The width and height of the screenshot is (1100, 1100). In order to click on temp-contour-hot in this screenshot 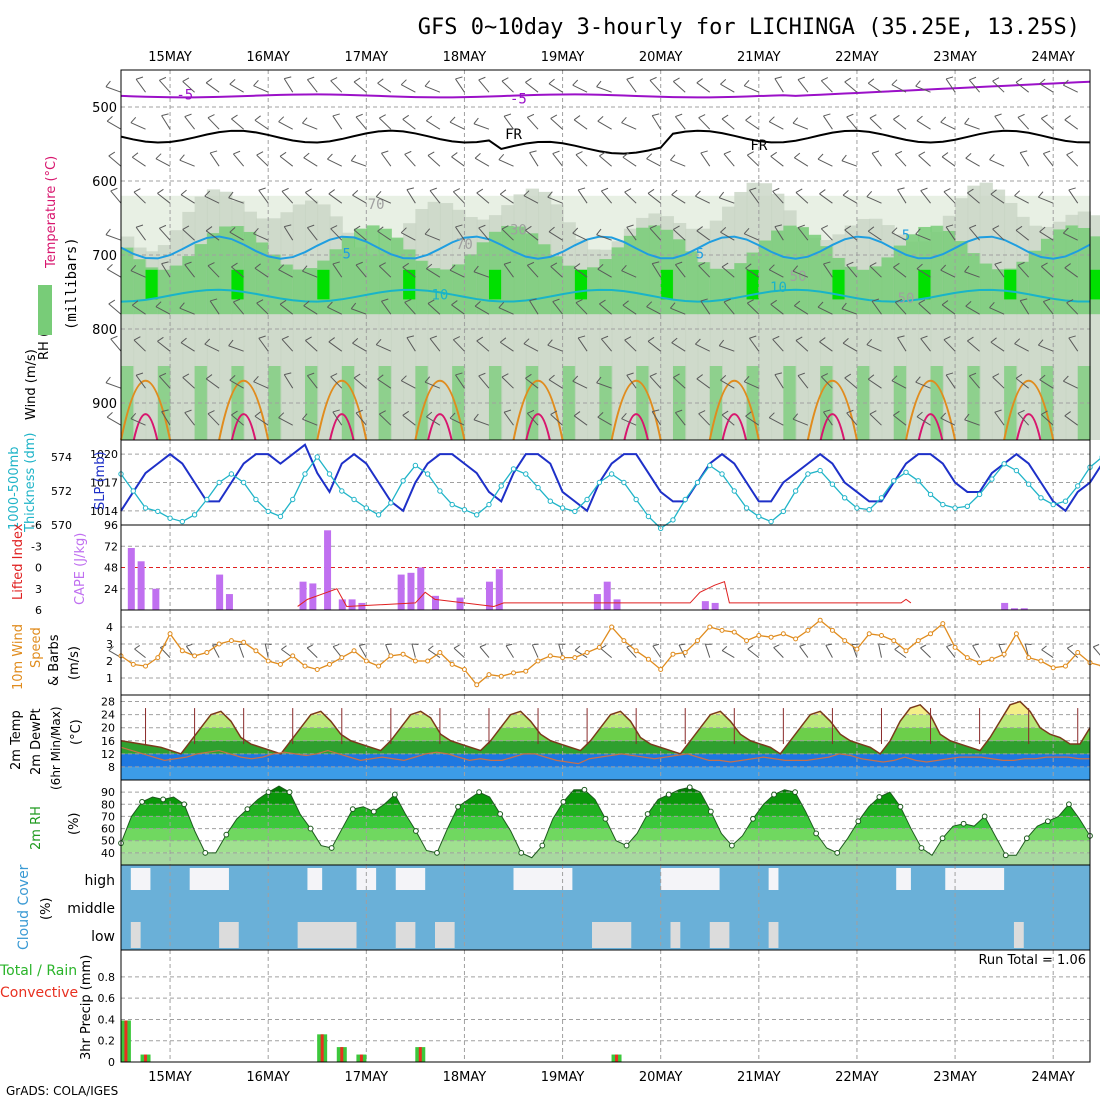, I will do `click(440, 427)`.